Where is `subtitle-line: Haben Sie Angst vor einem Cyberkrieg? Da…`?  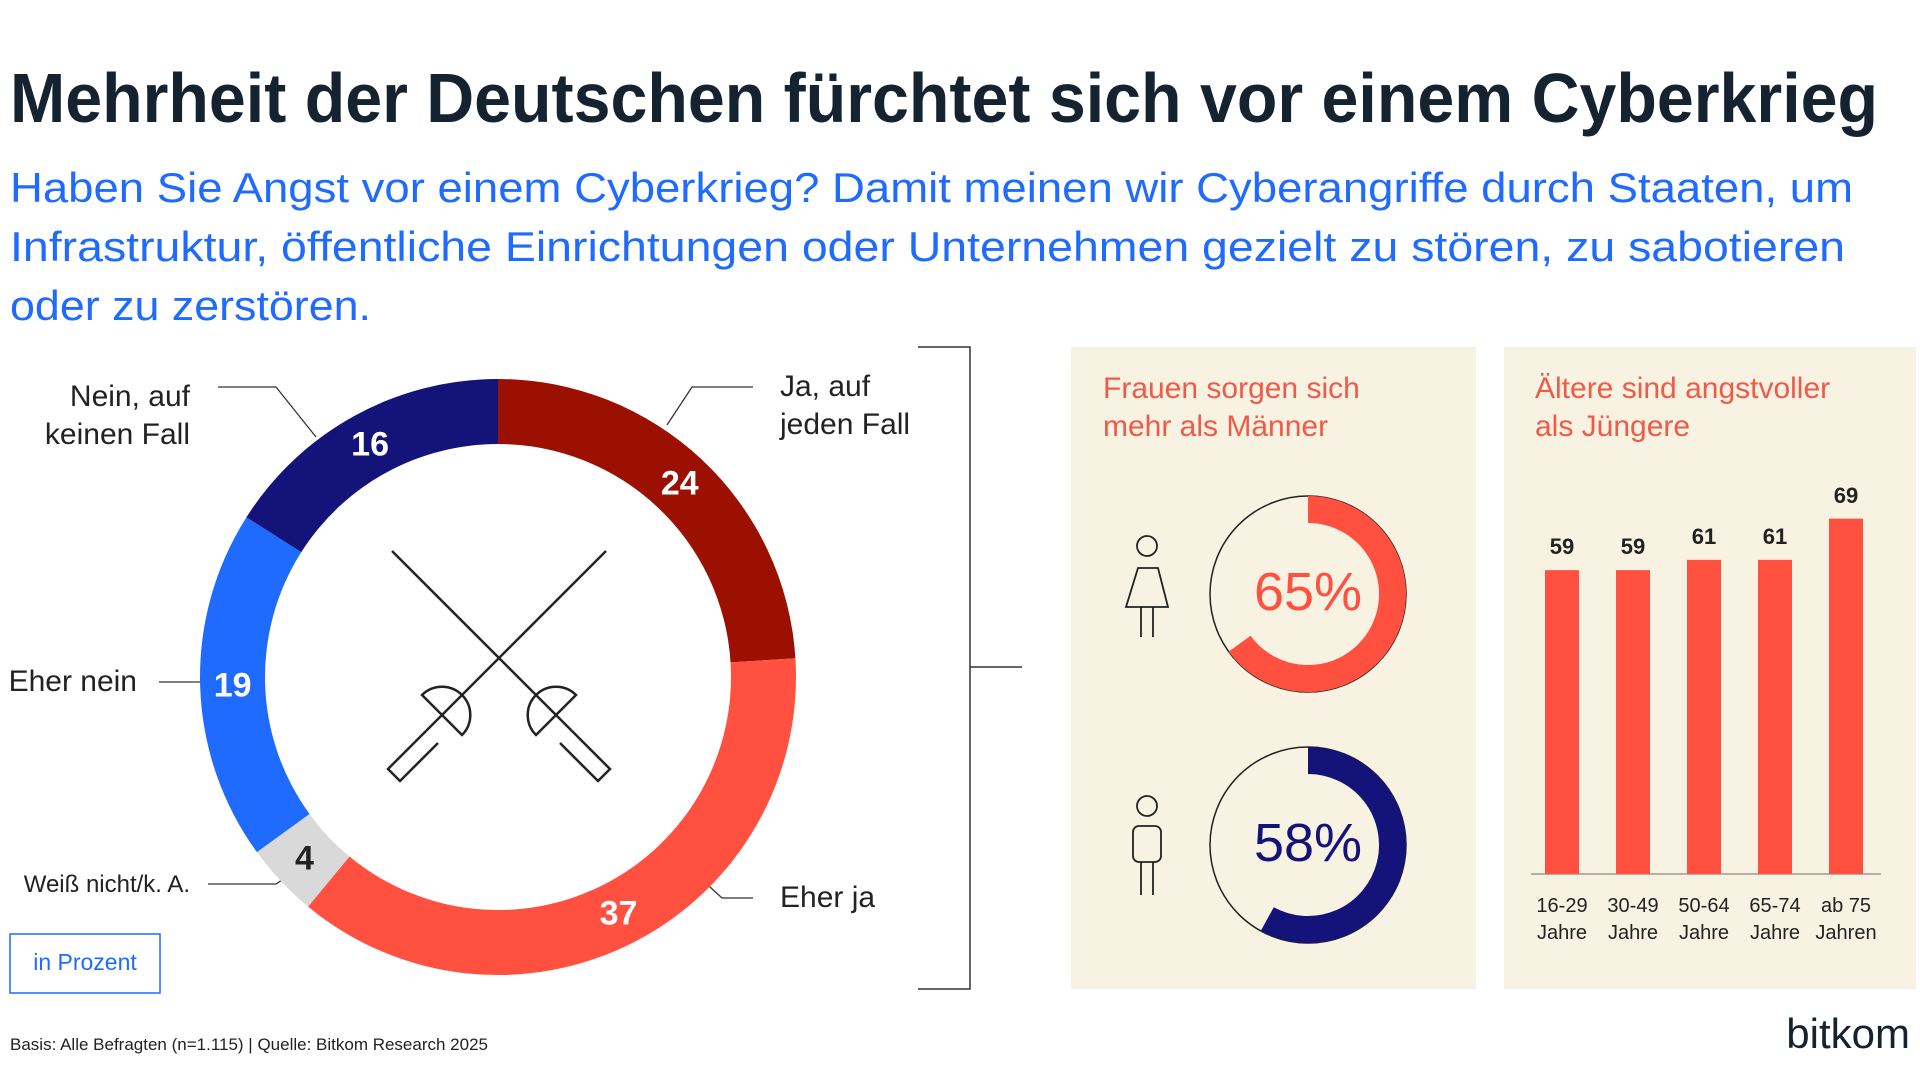
subtitle-line: Haben Sie Angst vor einem Cyberkrieg? Da… is located at coordinates (931, 187).